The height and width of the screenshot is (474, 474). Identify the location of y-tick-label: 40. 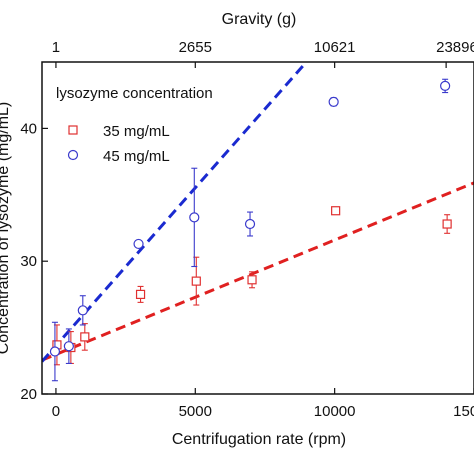
(28, 128).